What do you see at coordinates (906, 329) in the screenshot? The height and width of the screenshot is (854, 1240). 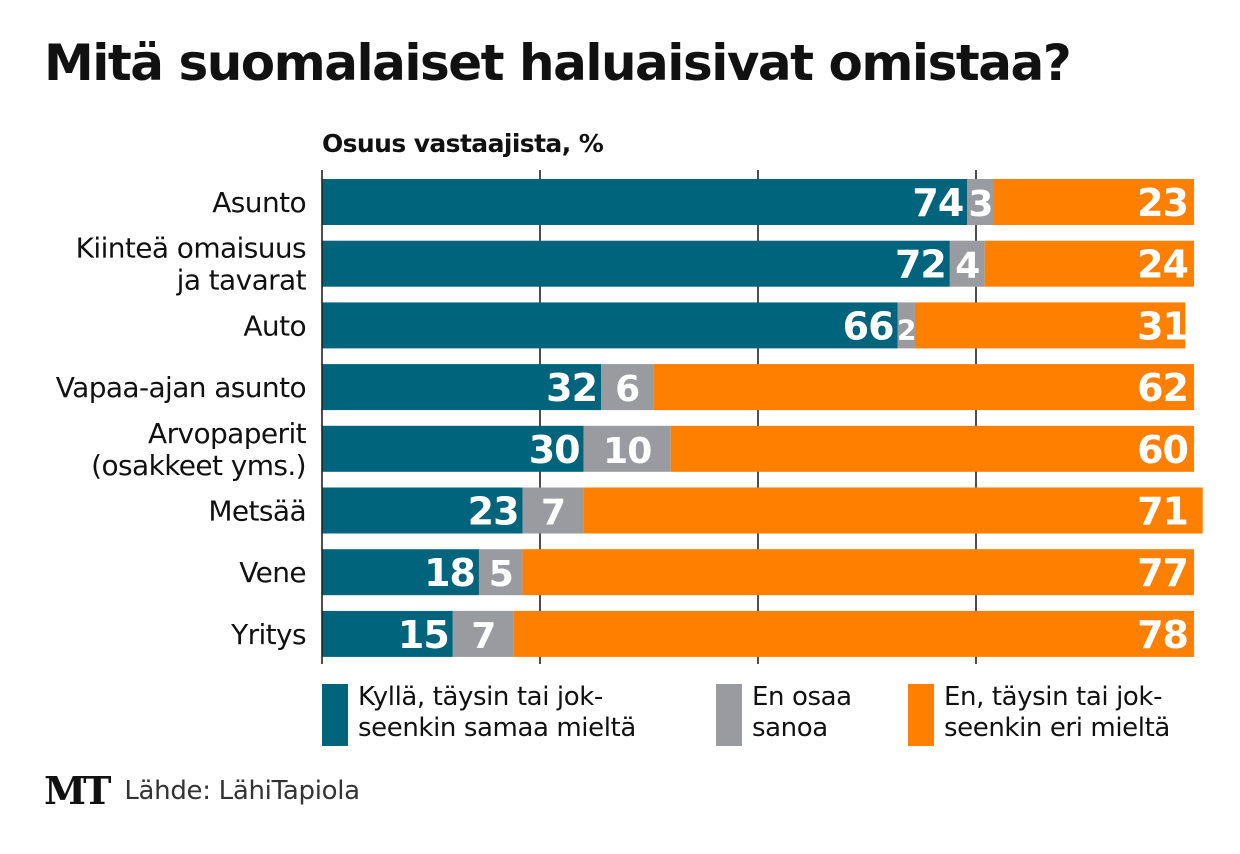 I see `data-label-unsure-2: 2` at bounding box center [906, 329].